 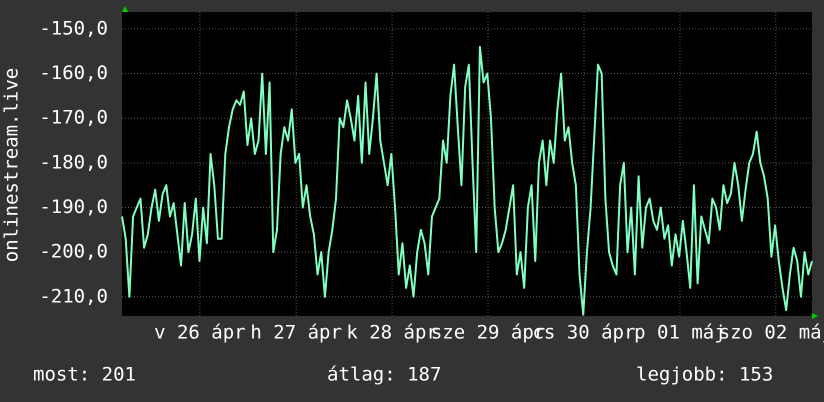 I want to click on y-tick-label: -150,0, so click(x=73, y=28).